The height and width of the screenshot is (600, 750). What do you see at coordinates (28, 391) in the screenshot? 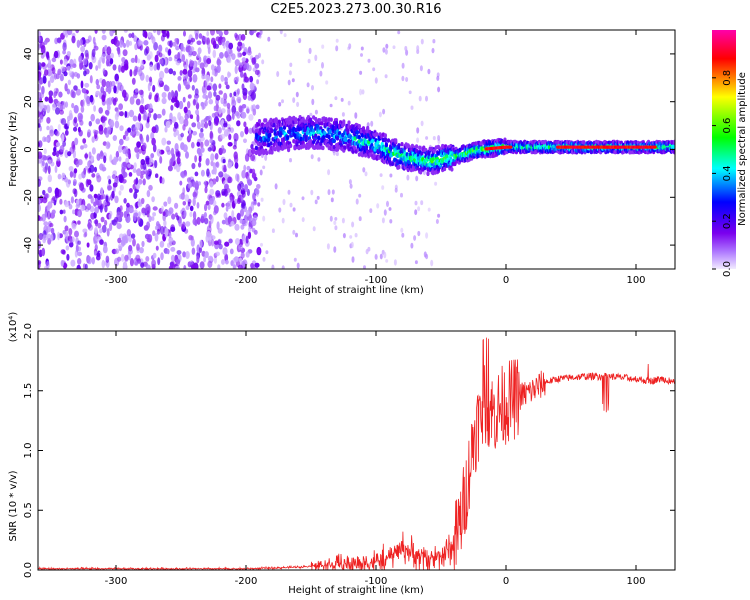
I see `y-tick-label: 1.5` at bounding box center [28, 391].